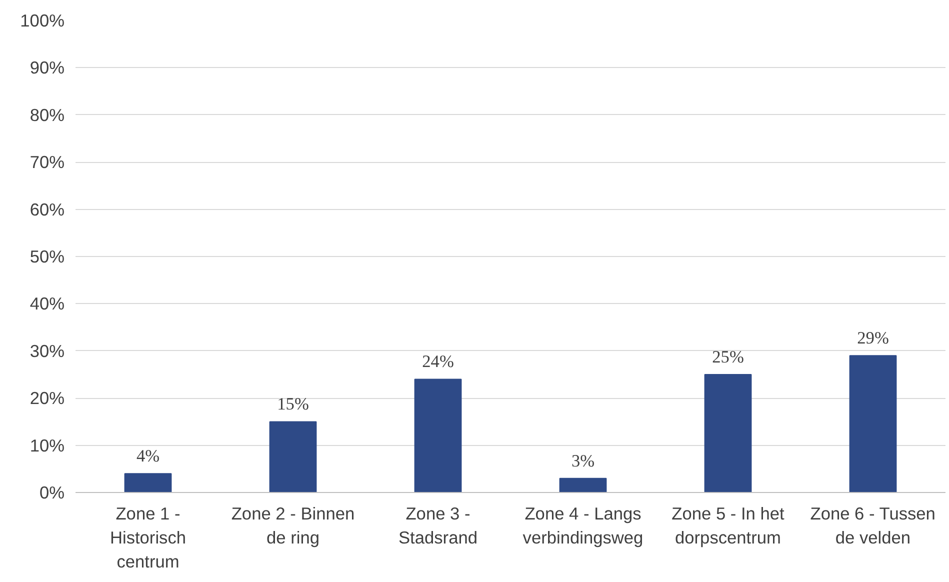 This screenshot has width=949, height=582. Describe the element at coordinates (47, 68) in the screenshot. I see `y-tick-label: 90%` at that location.